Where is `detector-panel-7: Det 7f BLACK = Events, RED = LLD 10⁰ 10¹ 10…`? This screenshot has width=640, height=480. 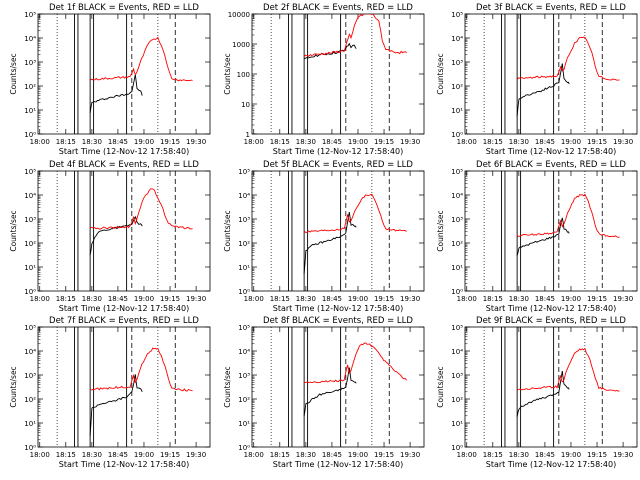 detector-panel-7: Det 7f BLACK = Events, RED = LLD 10⁰ 10¹ 10… is located at coordinates (110, 392).